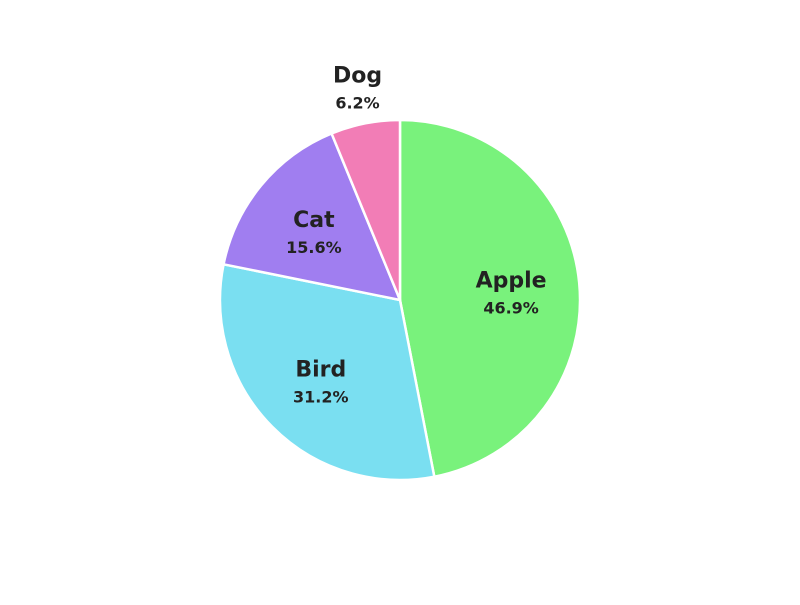  I want to click on slice-percent-bird: 31.2%, so click(321, 397).